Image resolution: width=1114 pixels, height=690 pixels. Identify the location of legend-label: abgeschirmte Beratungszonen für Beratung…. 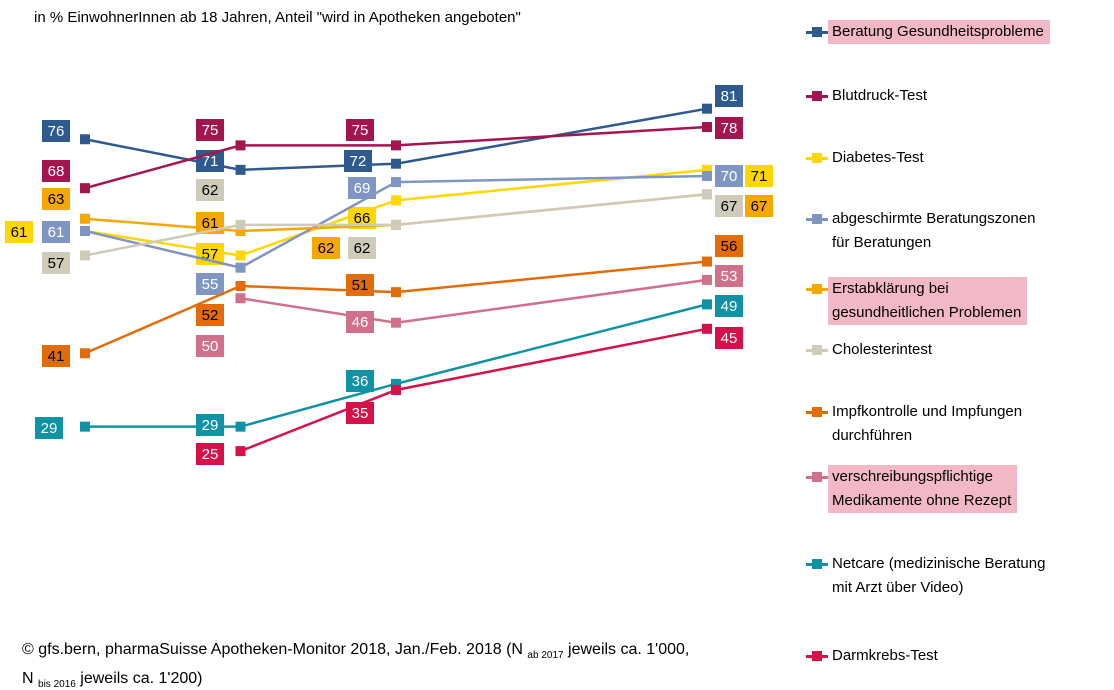
(934, 230).